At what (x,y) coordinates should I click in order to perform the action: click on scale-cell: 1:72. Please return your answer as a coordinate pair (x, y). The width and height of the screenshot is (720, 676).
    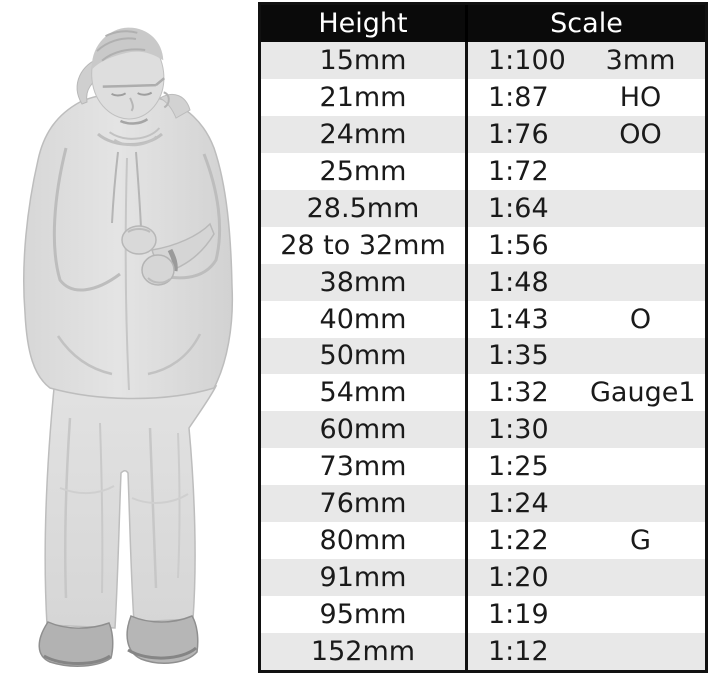
    Looking at the image, I should click on (585, 171).